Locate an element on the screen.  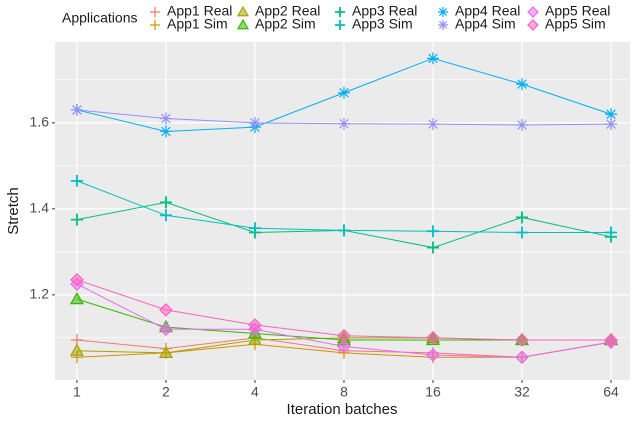
legend-label: App5 Sim is located at coordinates (575, 24).